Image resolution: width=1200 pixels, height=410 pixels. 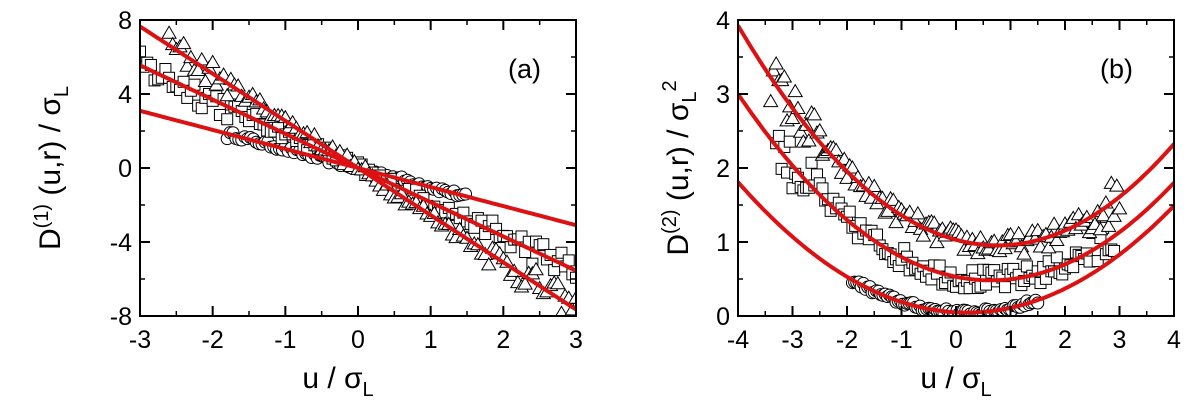 What do you see at coordinates (723, 21) in the screenshot?
I see `panel-b-y-tick-label: 4` at bounding box center [723, 21].